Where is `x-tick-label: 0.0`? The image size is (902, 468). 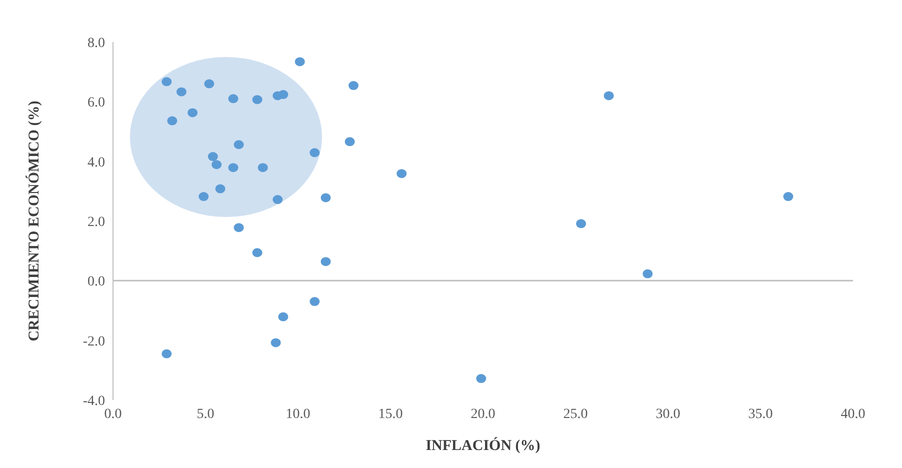 x-tick-label: 0.0 is located at coordinates (113, 414).